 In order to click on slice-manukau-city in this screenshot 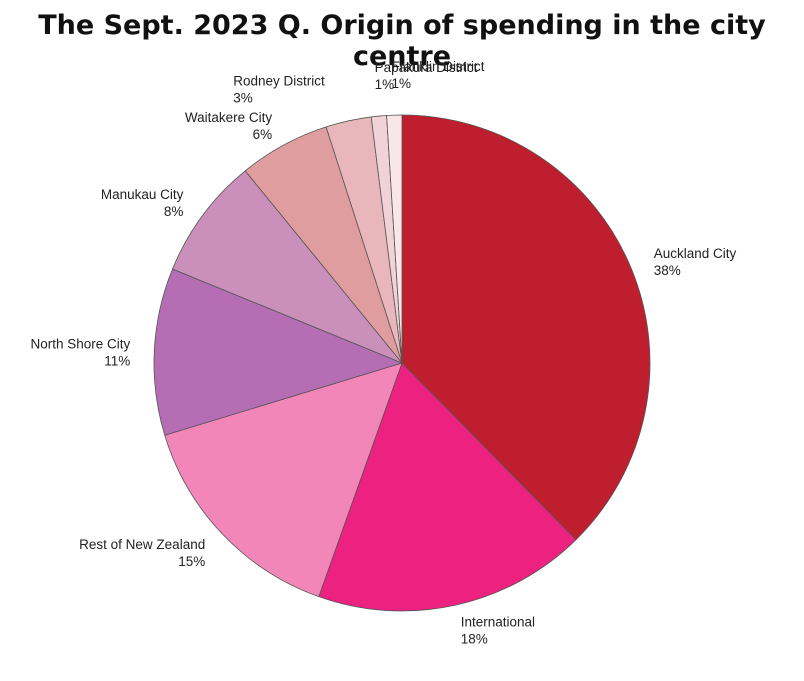, I will do `click(287, 267)`.